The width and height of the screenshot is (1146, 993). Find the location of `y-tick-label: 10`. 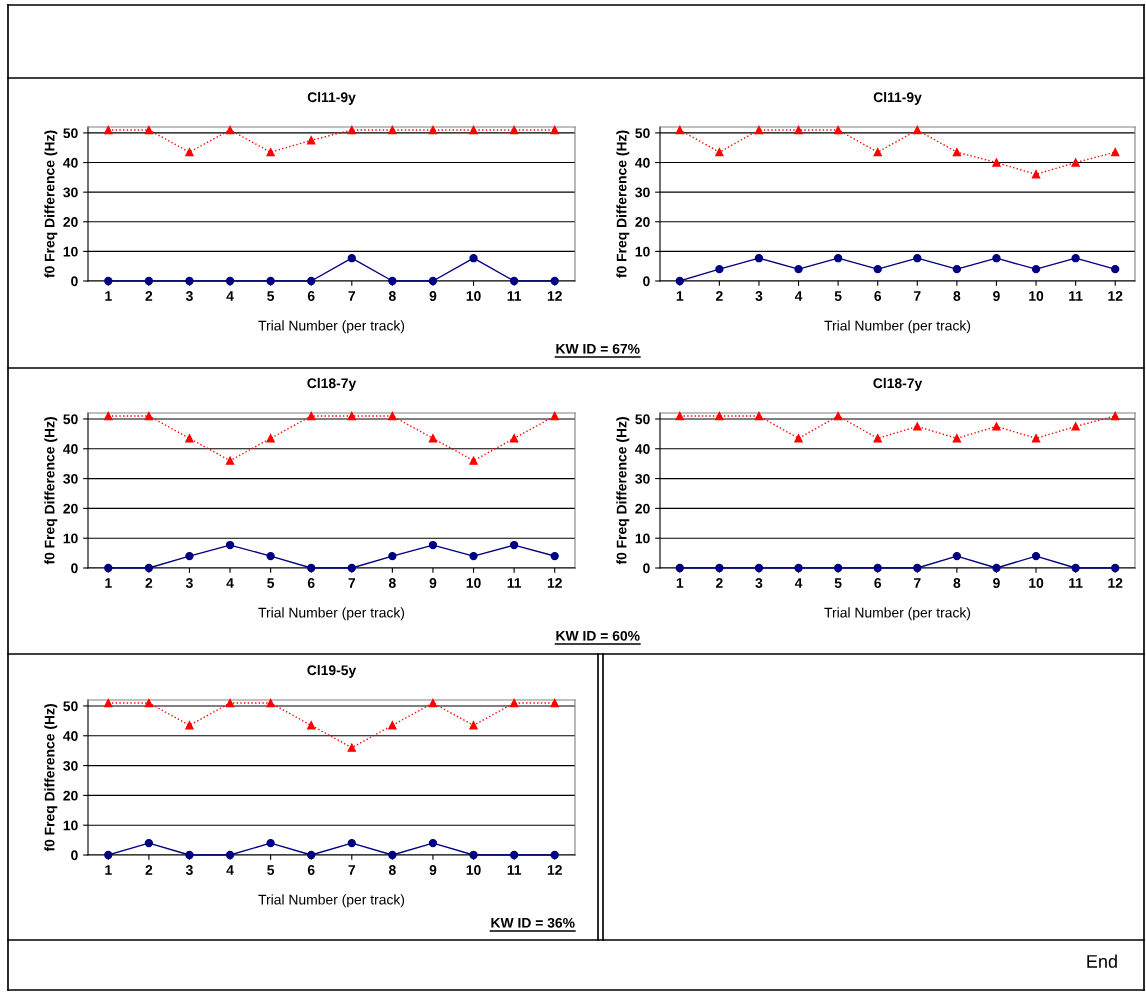

y-tick-label: 10 is located at coordinates (70, 538).